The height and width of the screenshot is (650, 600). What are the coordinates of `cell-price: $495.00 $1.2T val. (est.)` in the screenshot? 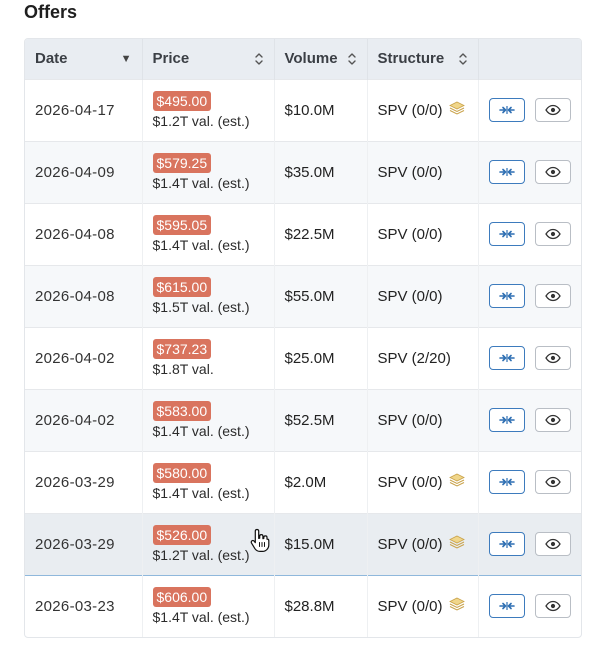 It's located at (208, 109).